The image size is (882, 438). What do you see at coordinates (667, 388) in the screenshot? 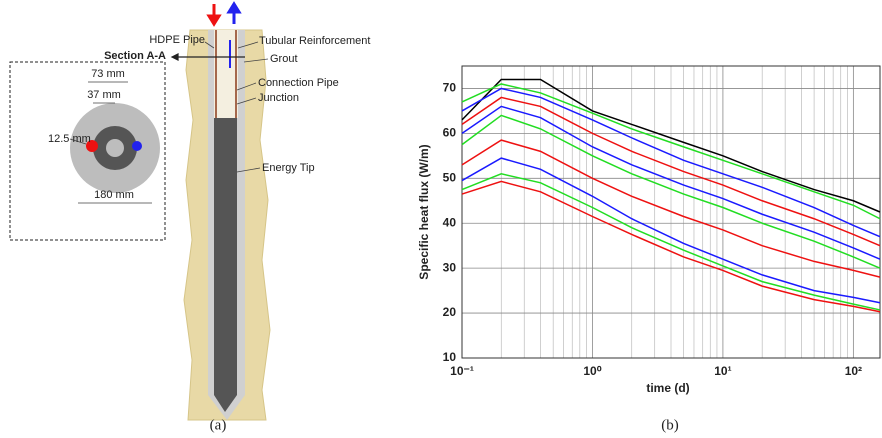
I see `x-axis-label: time (d)` at bounding box center [667, 388].